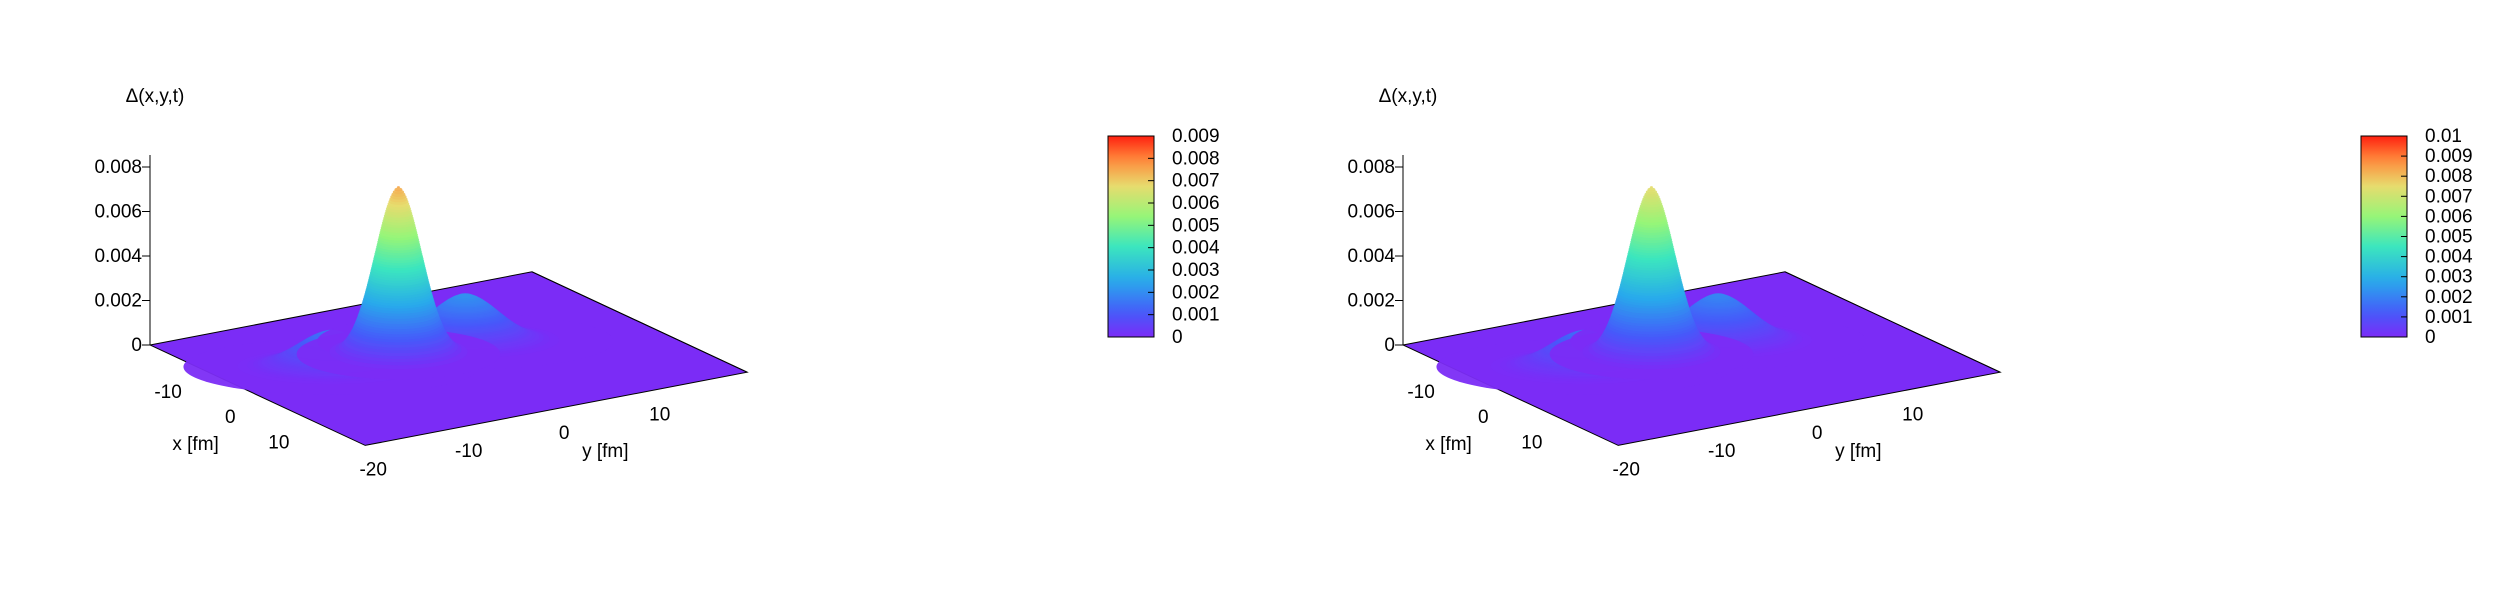 The image size is (2506, 604). Describe the element at coordinates (2443, 136) in the screenshot. I see `colorbar-tick-label: 0.01` at that location.